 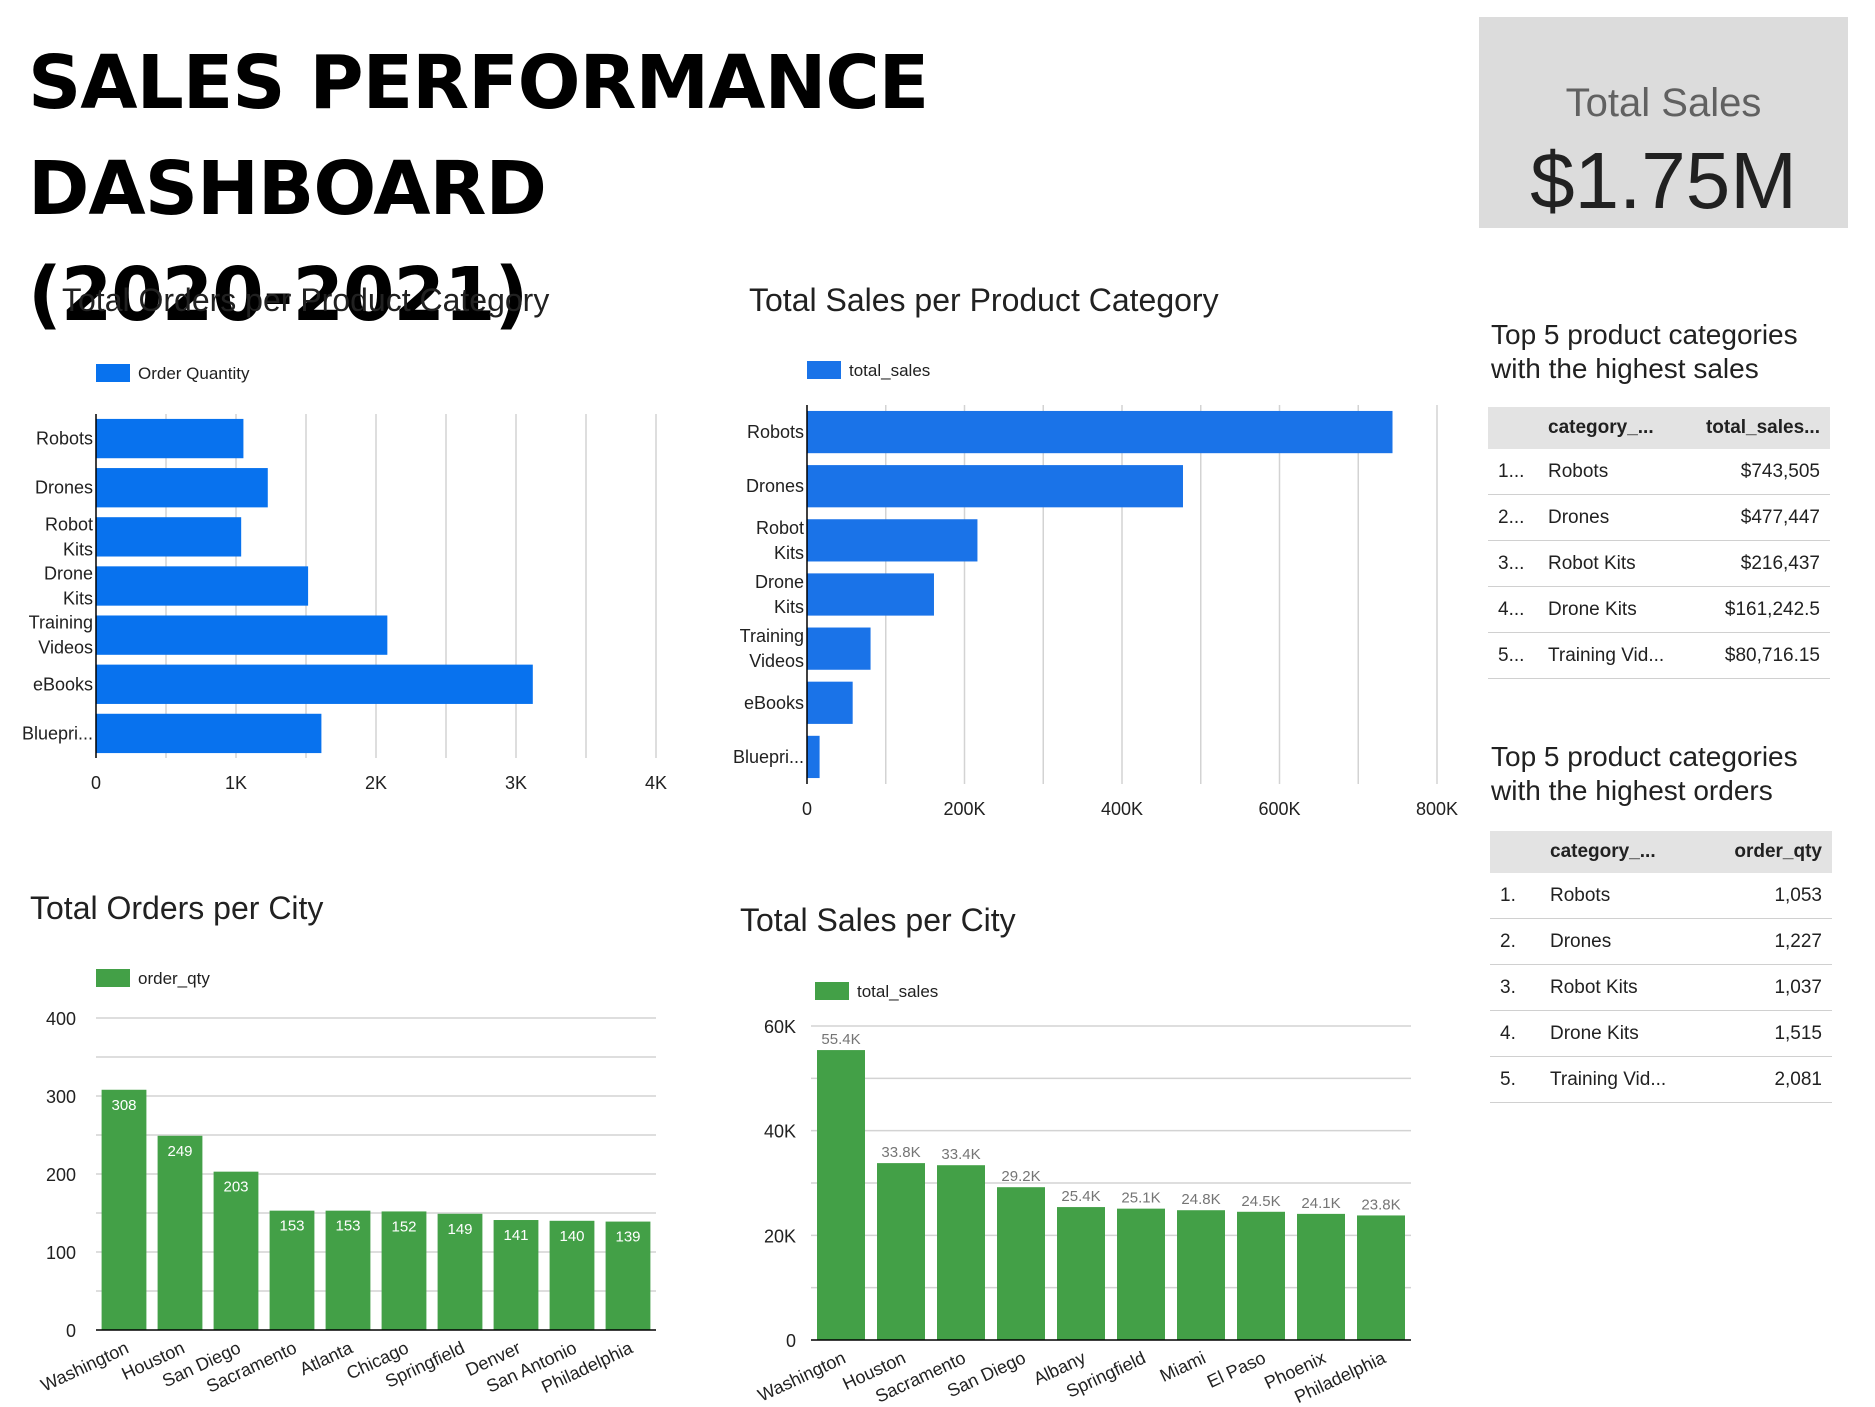 I want to click on top-sales-title-line-2: with the highest sales, so click(x=1625, y=368).